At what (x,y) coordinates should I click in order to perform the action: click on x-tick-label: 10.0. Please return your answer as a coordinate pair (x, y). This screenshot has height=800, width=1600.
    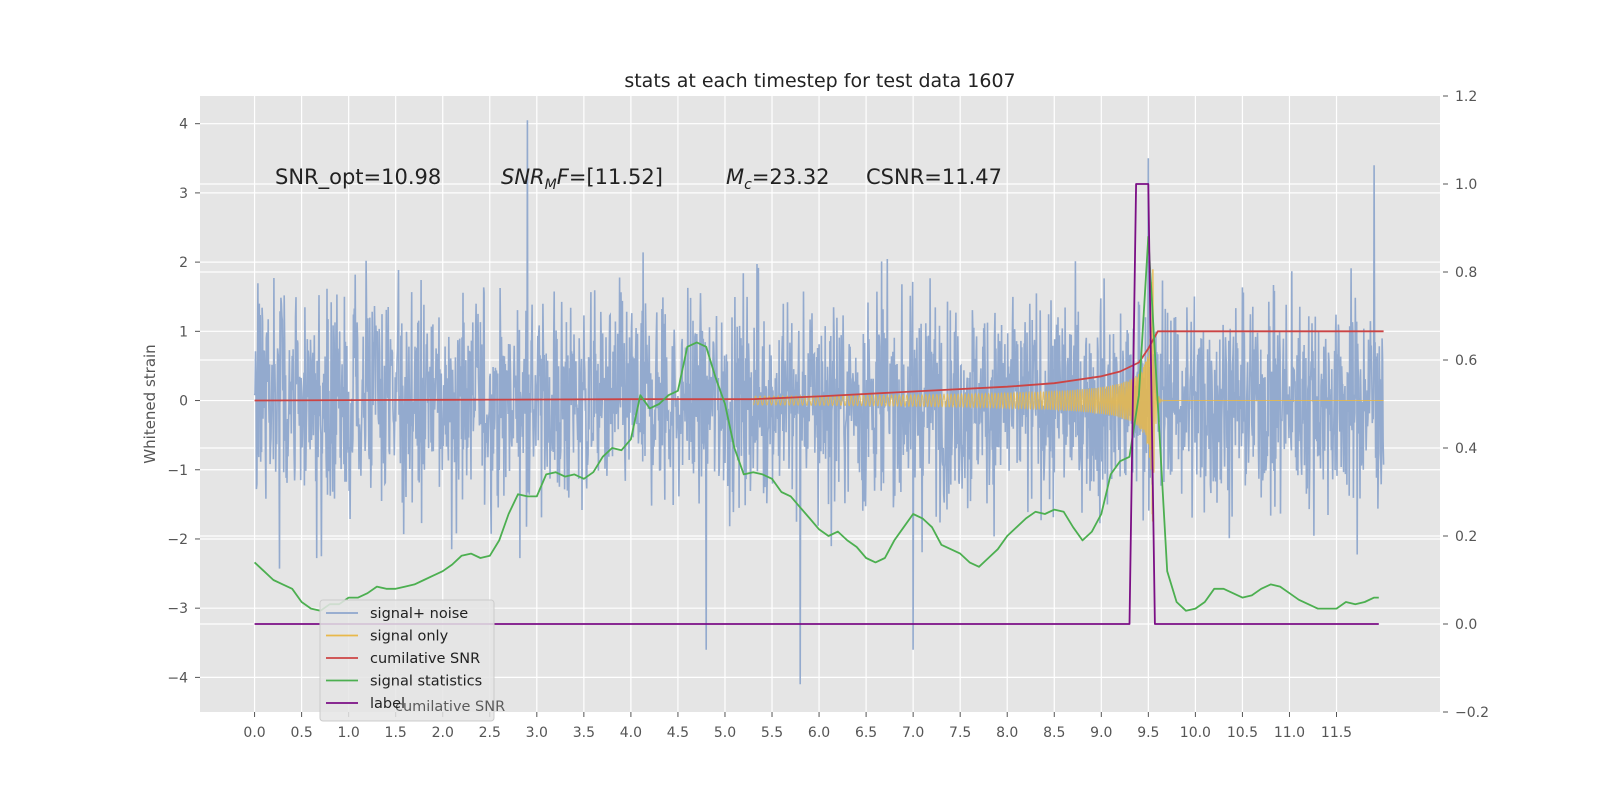
    Looking at the image, I should click on (1195, 733).